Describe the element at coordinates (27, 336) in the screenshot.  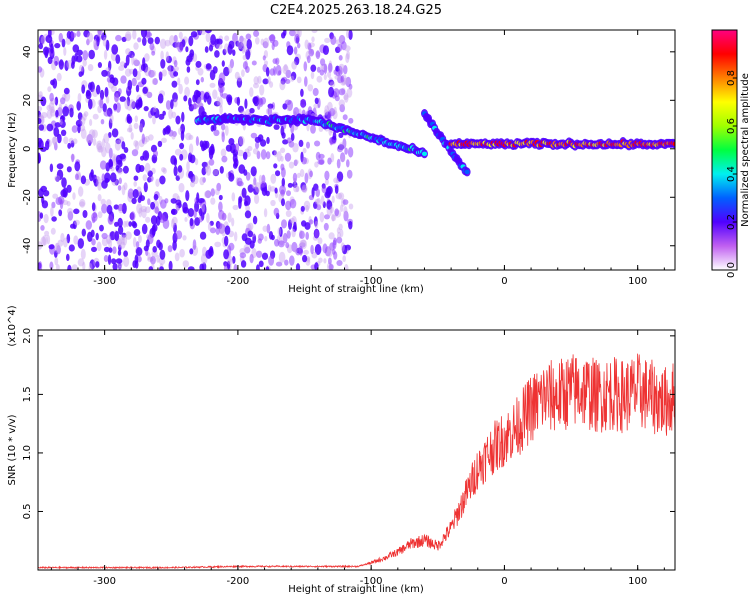
I see `snr-y-tick-label: 2.0` at that location.